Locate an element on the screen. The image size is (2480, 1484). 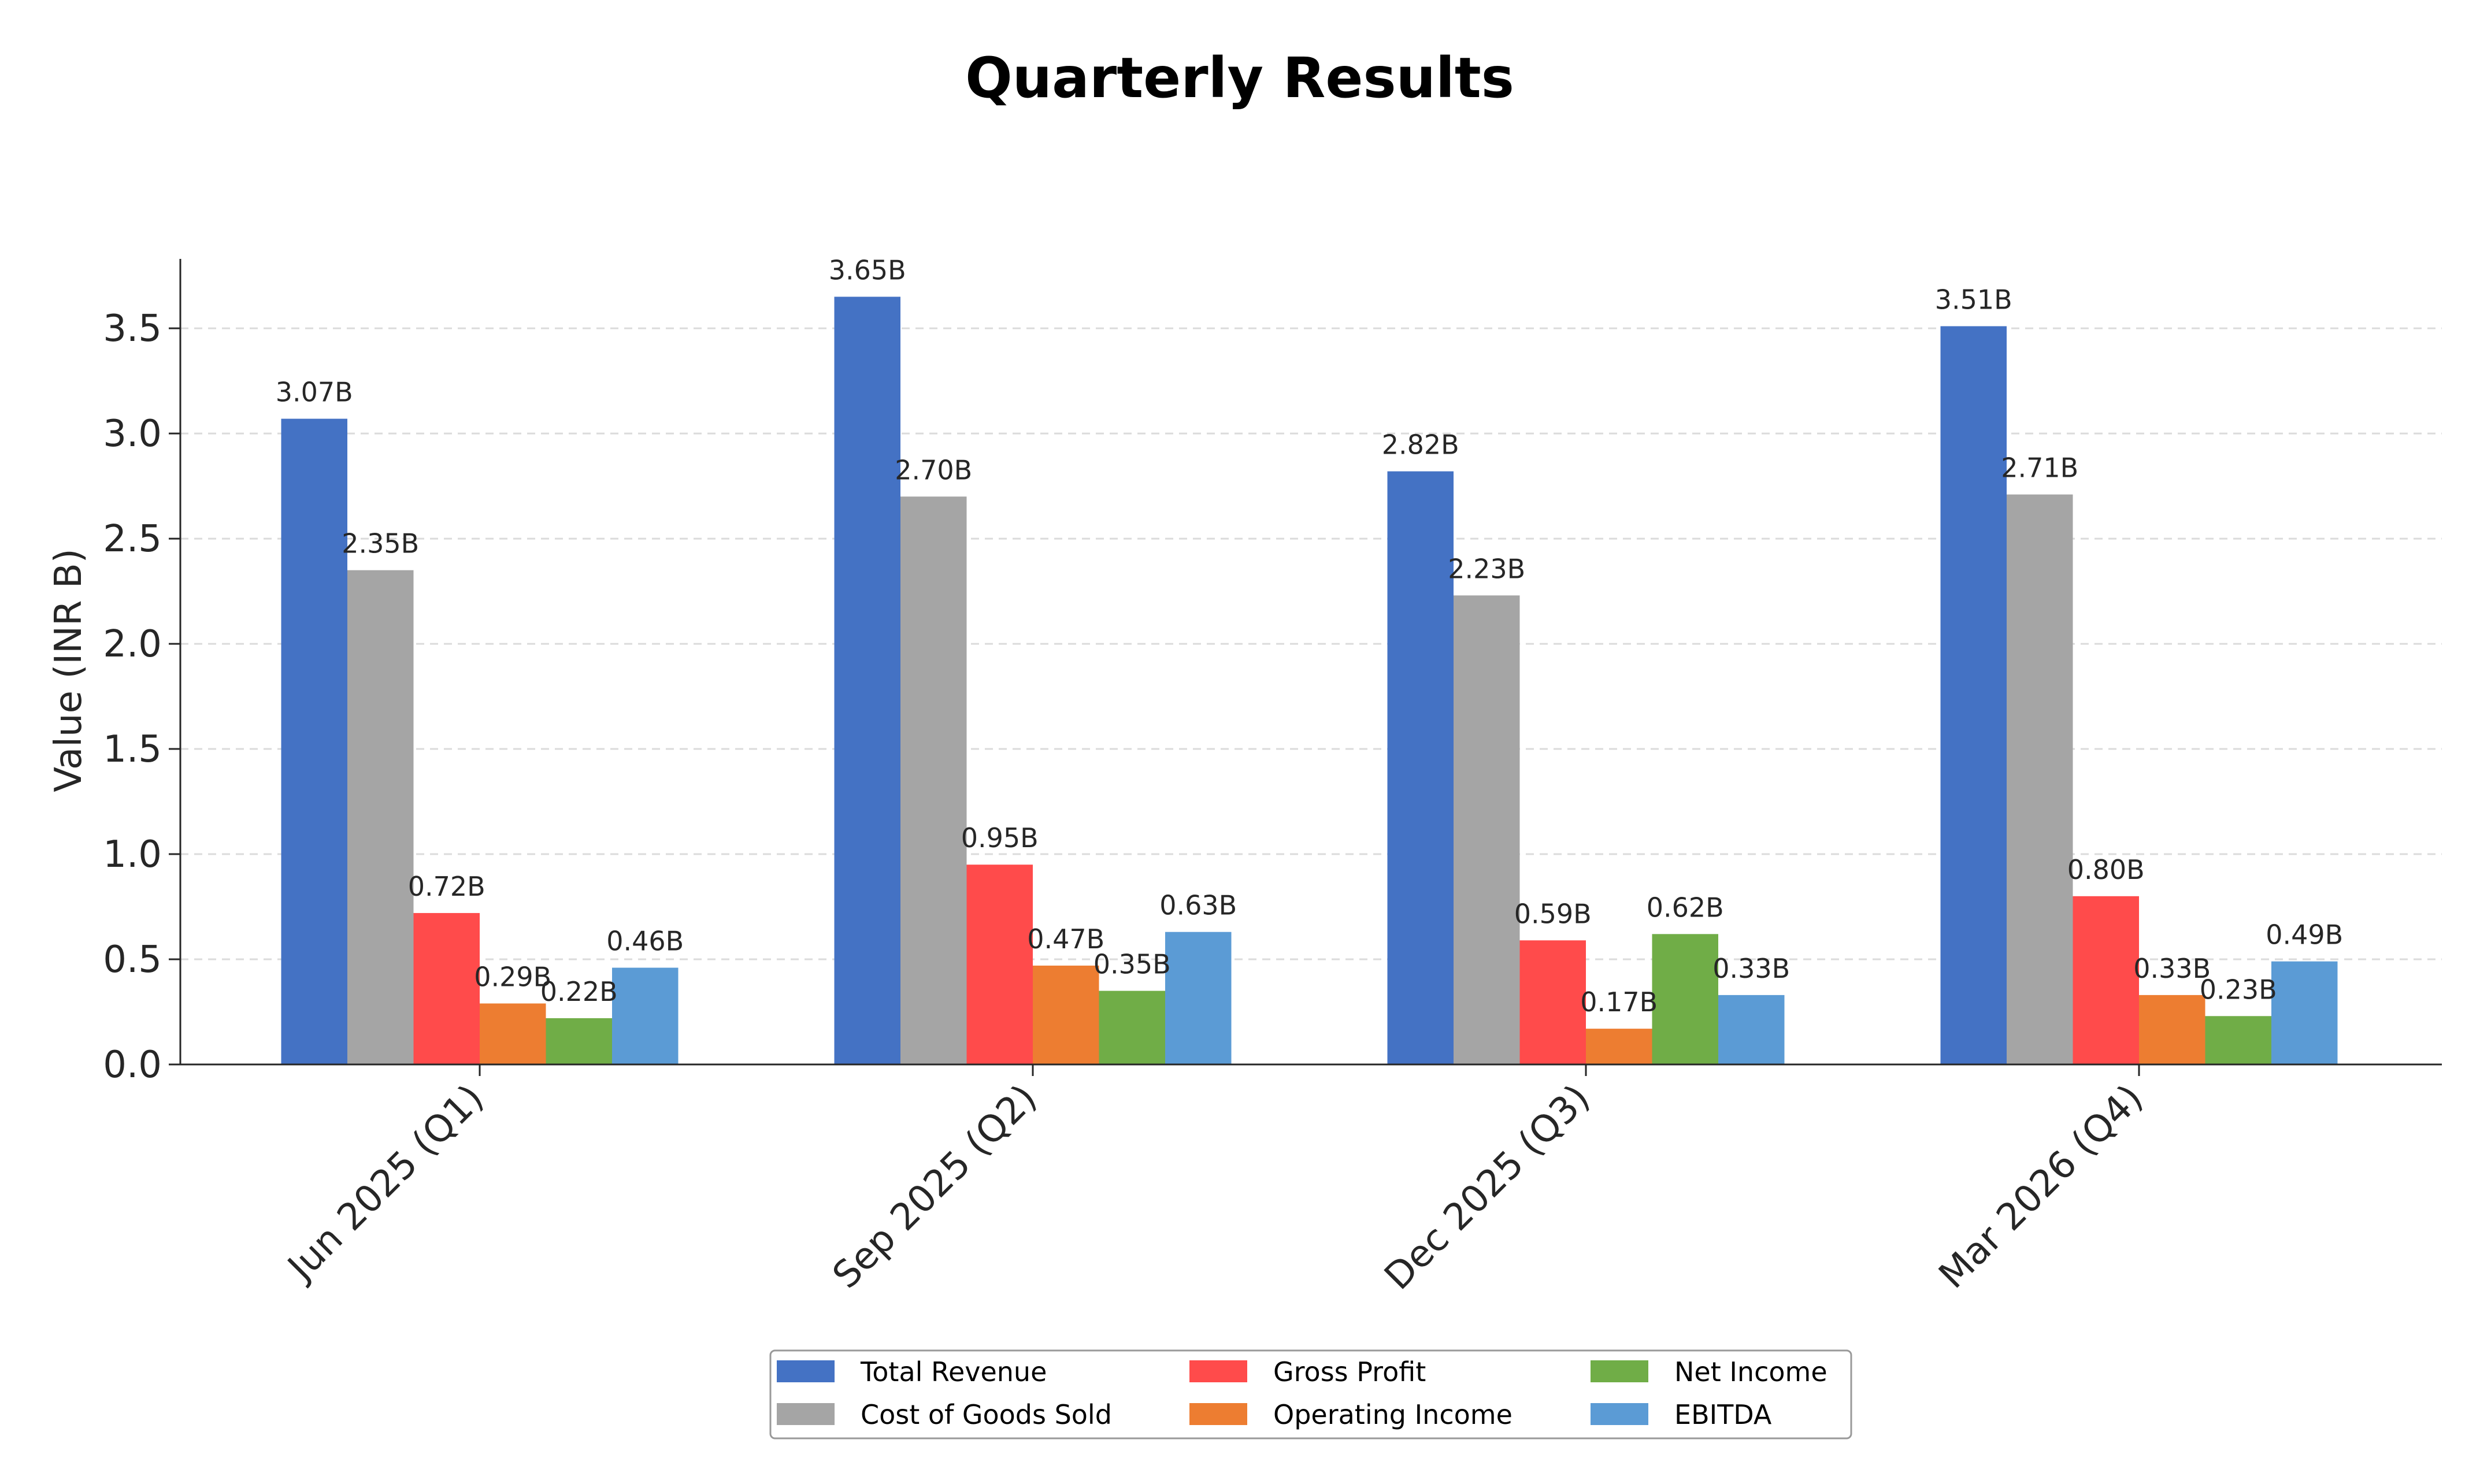
legend-label: Total Revenue is located at coordinates (954, 1372).